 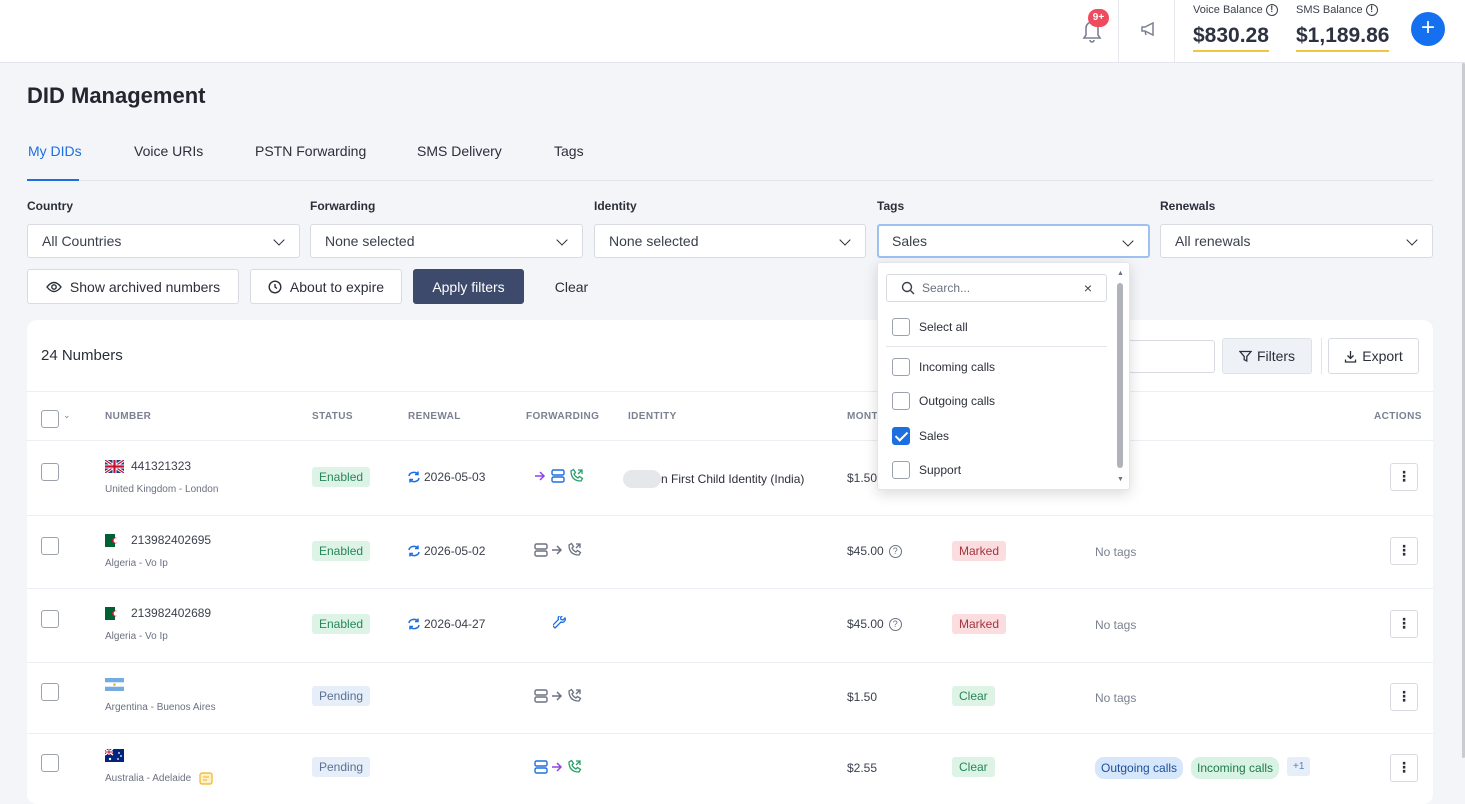 I want to click on sms-balance: SMS Balance! $1,189.86, so click(x=1343, y=32).